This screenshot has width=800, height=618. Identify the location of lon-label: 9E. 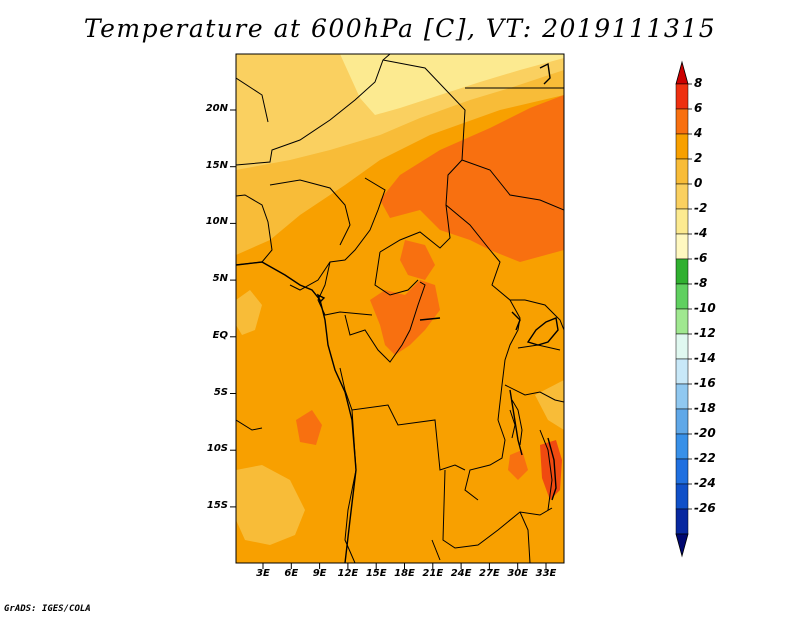
(319, 573).